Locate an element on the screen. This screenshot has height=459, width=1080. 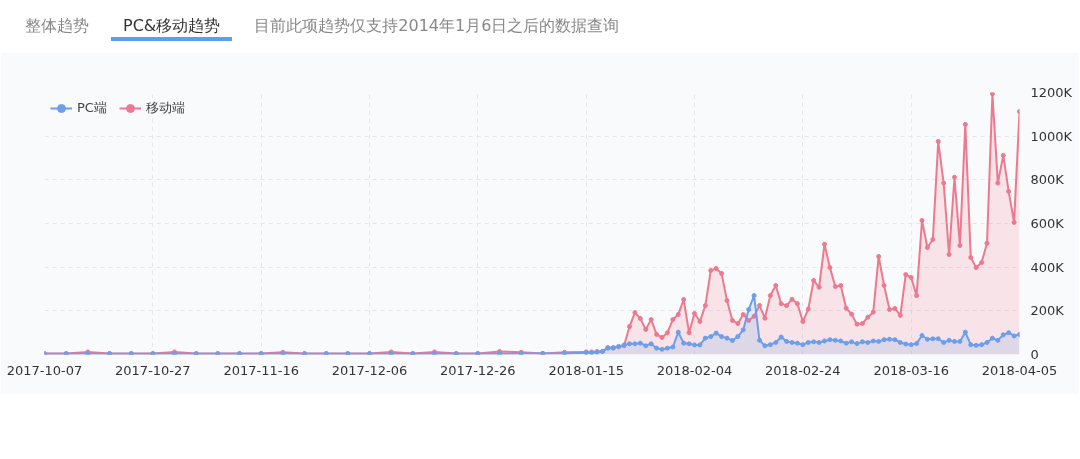
y-tick-label: 400K is located at coordinates (1047, 267).